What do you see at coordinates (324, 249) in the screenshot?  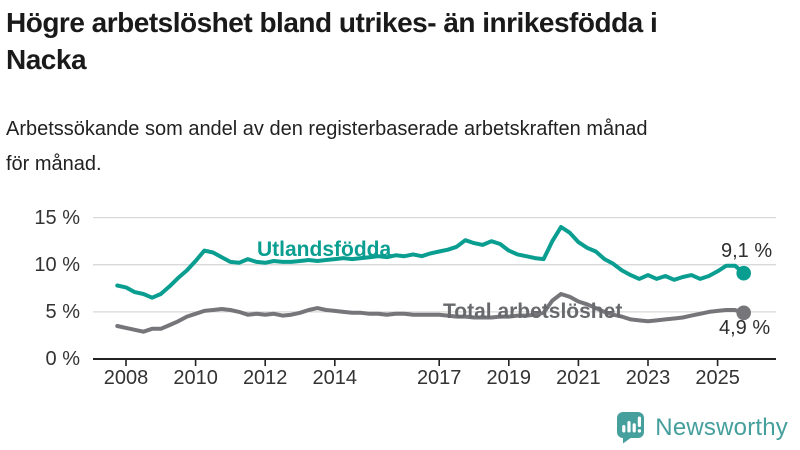 I see `series-label-utlandsfodda: Utlandsfödda` at bounding box center [324, 249].